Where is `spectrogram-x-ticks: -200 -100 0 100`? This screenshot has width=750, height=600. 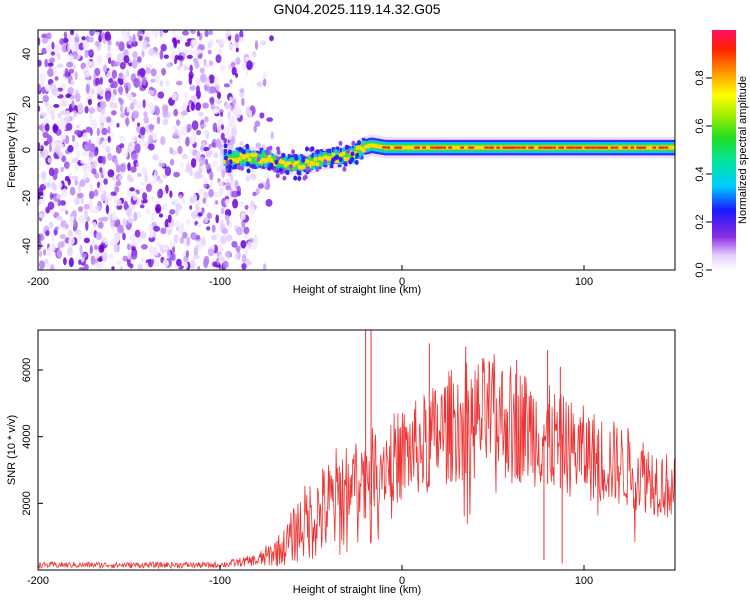
spectrogram-x-ticks: -200 -100 0 100 is located at coordinates (310, 276).